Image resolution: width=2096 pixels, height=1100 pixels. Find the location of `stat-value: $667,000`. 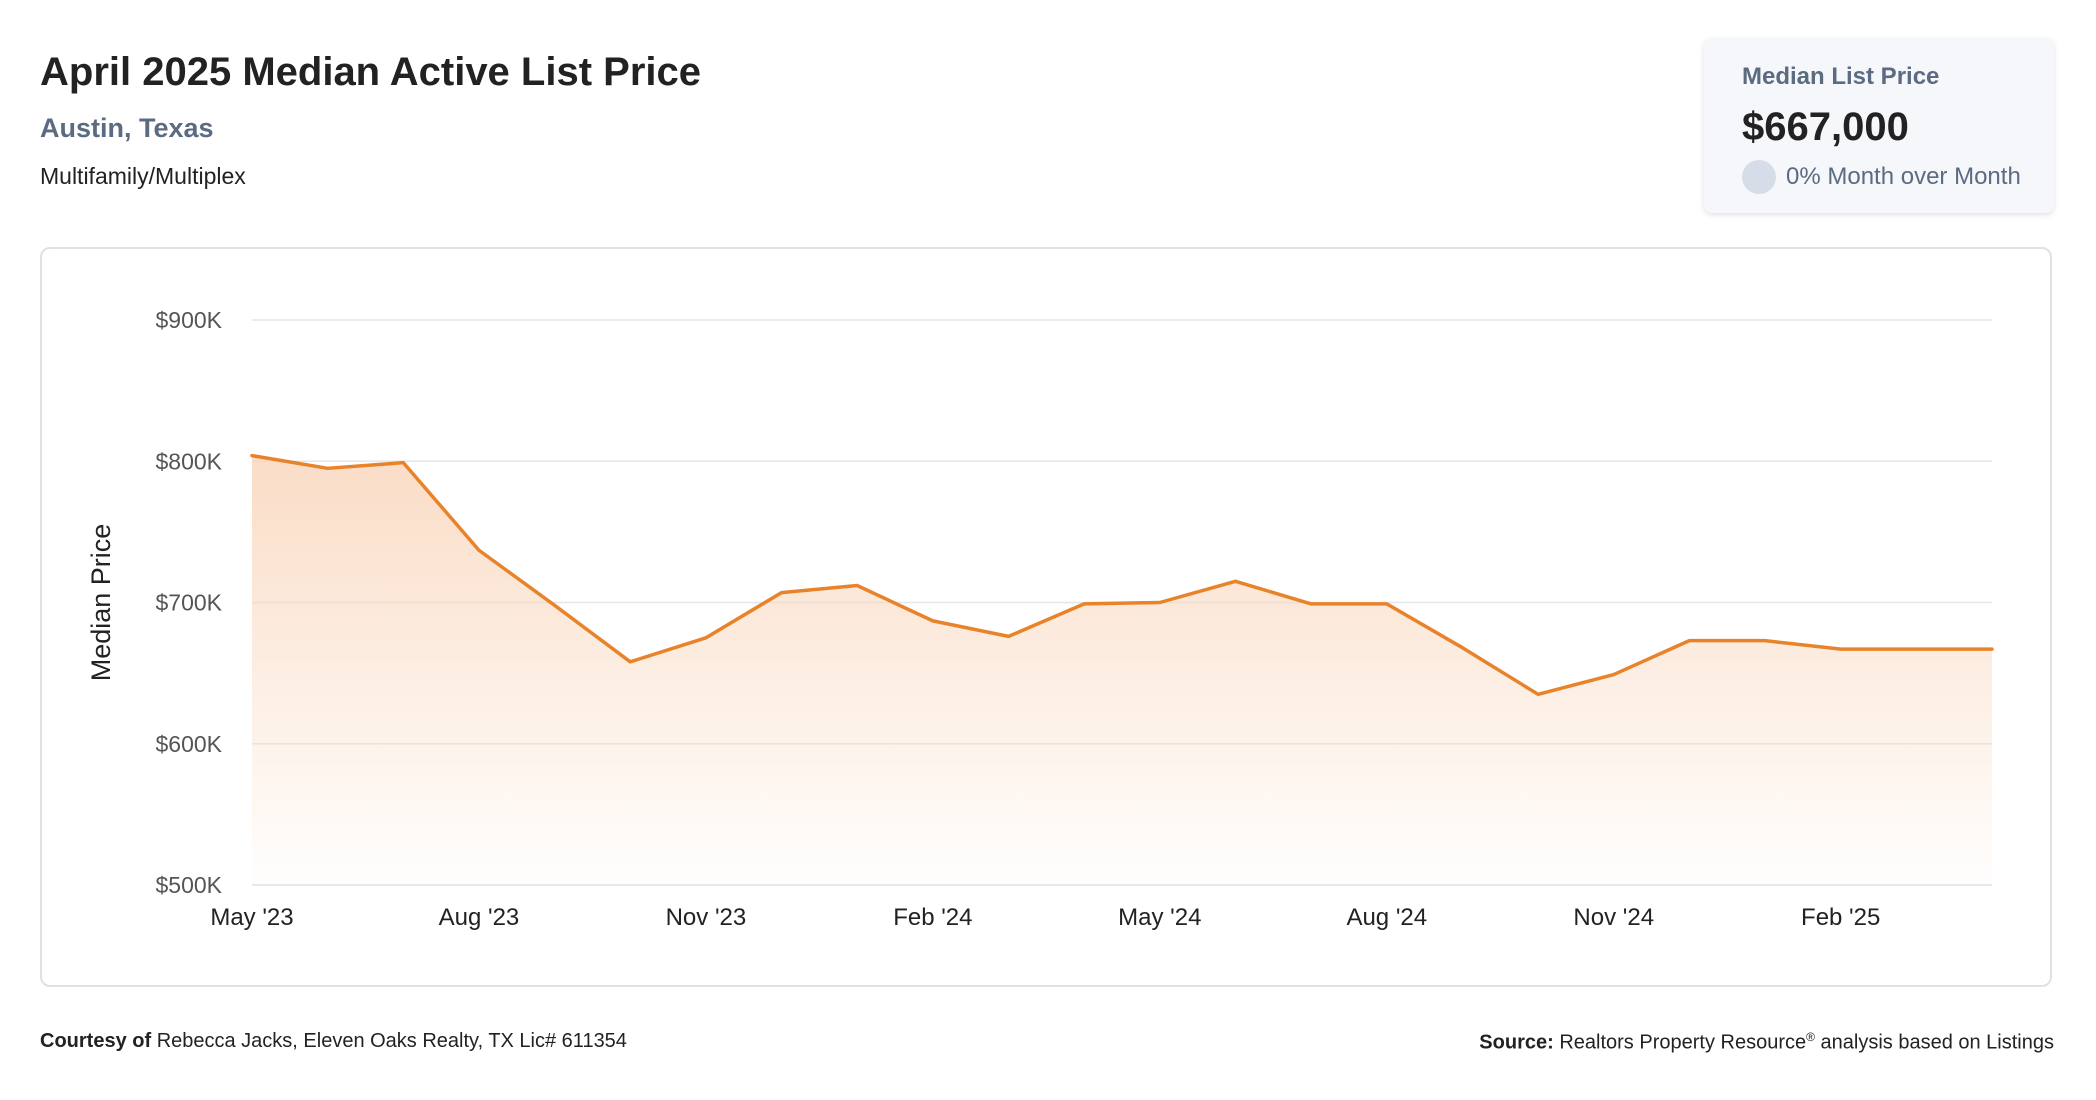

stat-value: $667,000 is located at coordinates (1825, 127).